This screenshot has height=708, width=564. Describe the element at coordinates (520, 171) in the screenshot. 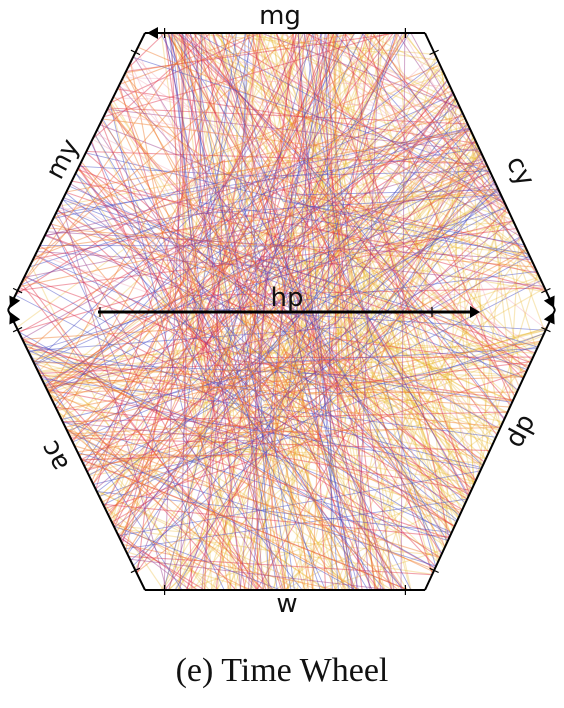

I see `axis-label-cy: cy` at that location.